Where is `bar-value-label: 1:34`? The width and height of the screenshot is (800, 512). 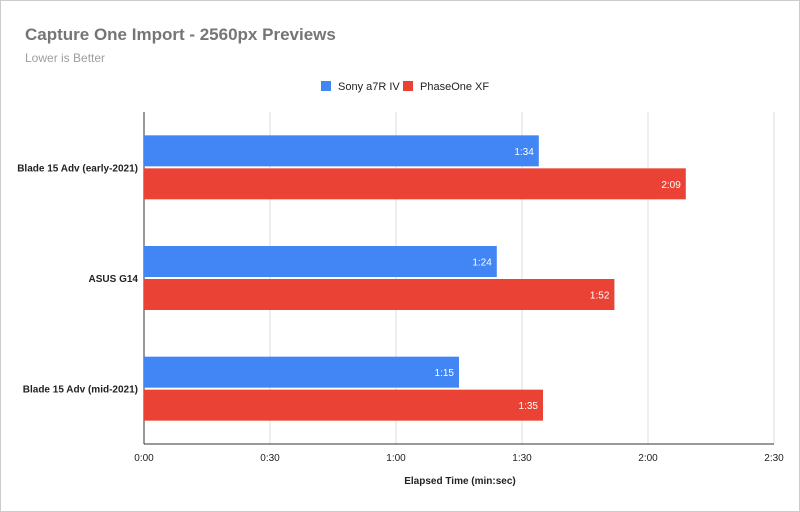 bar-value-label: 1:34 is located at coordinates (524, 152).